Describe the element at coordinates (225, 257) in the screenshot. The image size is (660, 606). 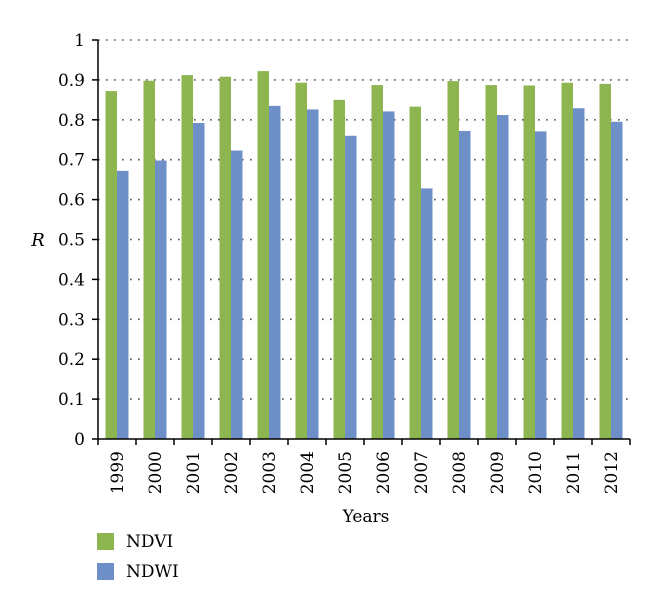
I see `bar-ndvi-2002` at that location.